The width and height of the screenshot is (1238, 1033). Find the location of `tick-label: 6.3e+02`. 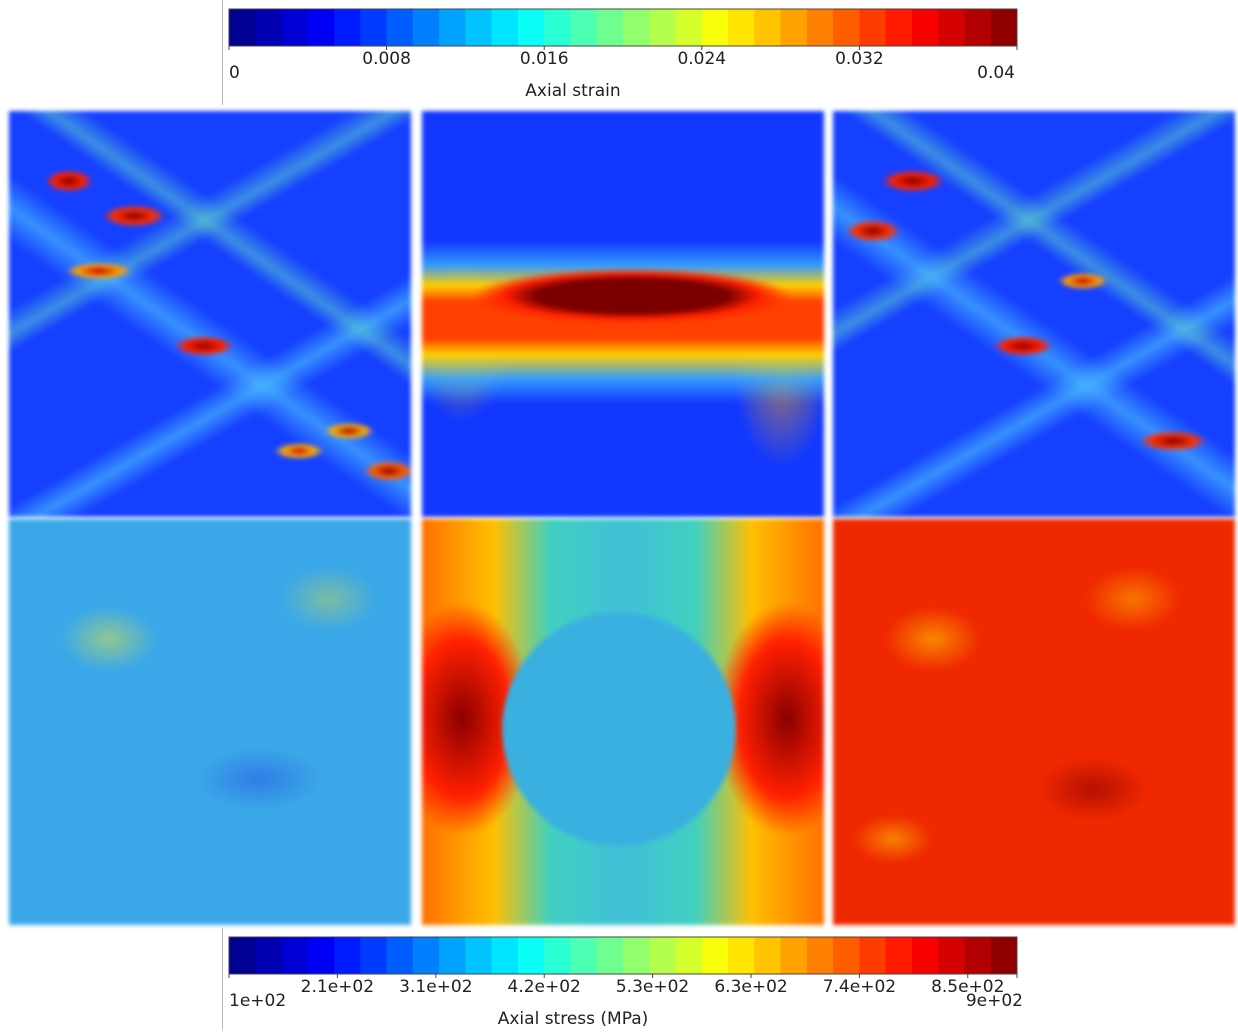

tick-label: 6.3e+02 is located at coordinates (750, 987).